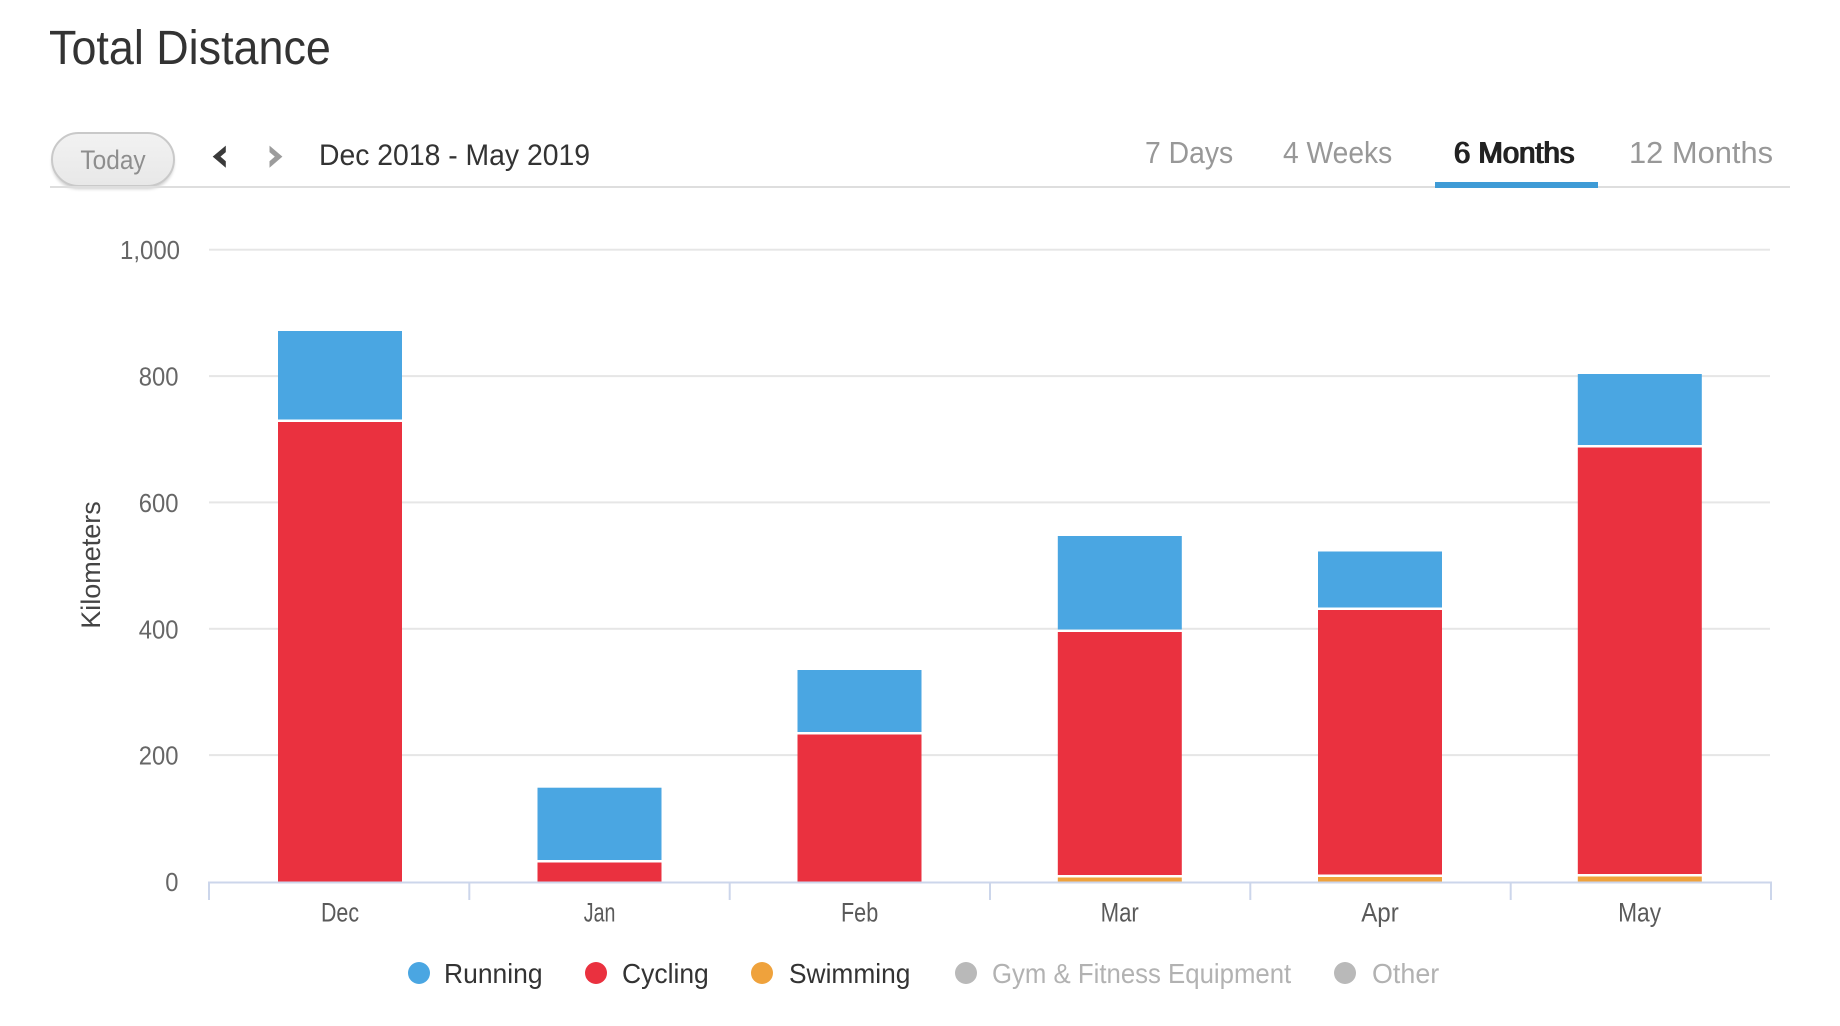 The height and width of the screenshot is (1026, 1840). I want to click on svg-text: Dec, so click(340, 913).